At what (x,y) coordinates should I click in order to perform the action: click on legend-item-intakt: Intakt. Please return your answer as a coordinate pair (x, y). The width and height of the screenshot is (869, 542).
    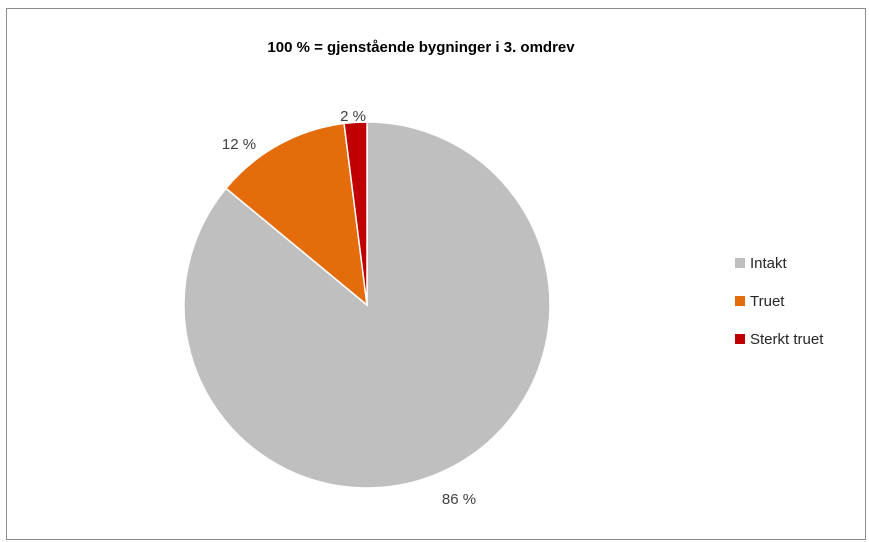
    Looking at the image, I should click on (779, 263).